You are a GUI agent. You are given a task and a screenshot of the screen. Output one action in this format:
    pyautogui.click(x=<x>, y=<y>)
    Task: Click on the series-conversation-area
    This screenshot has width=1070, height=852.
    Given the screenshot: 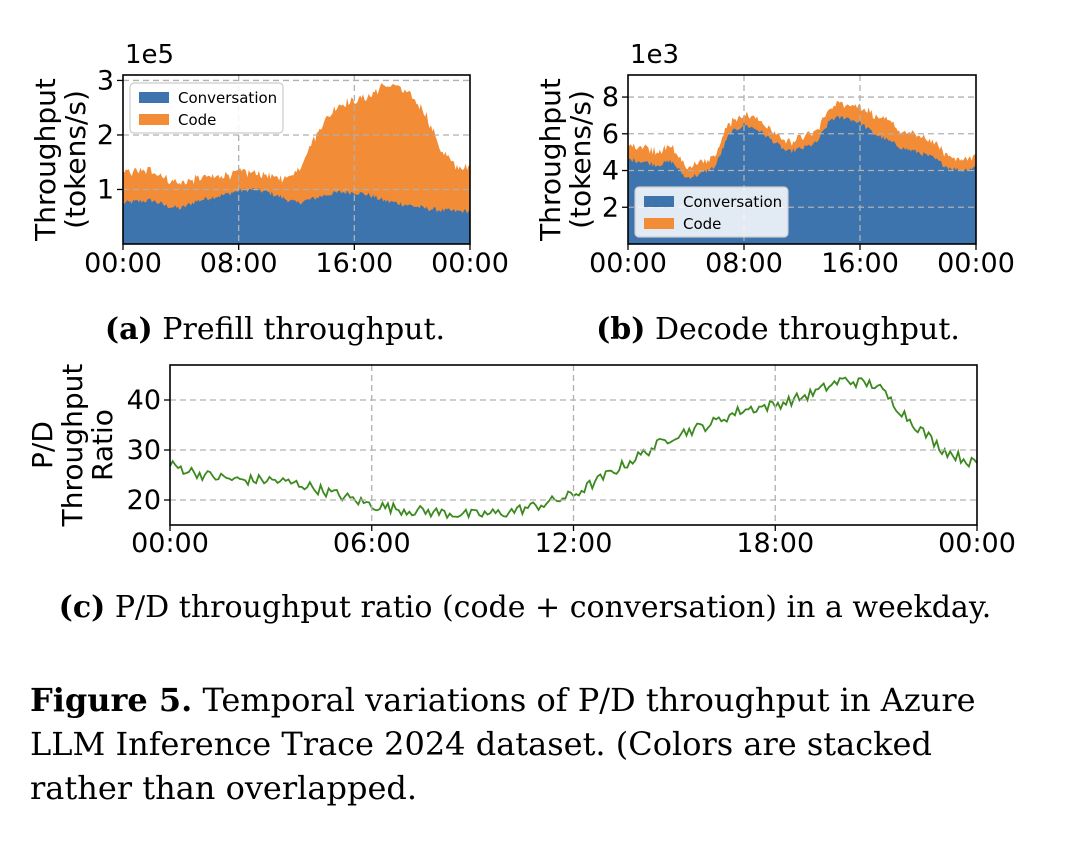 What is the action you would take?
    pyautogui.click(x=296, y=215)
    